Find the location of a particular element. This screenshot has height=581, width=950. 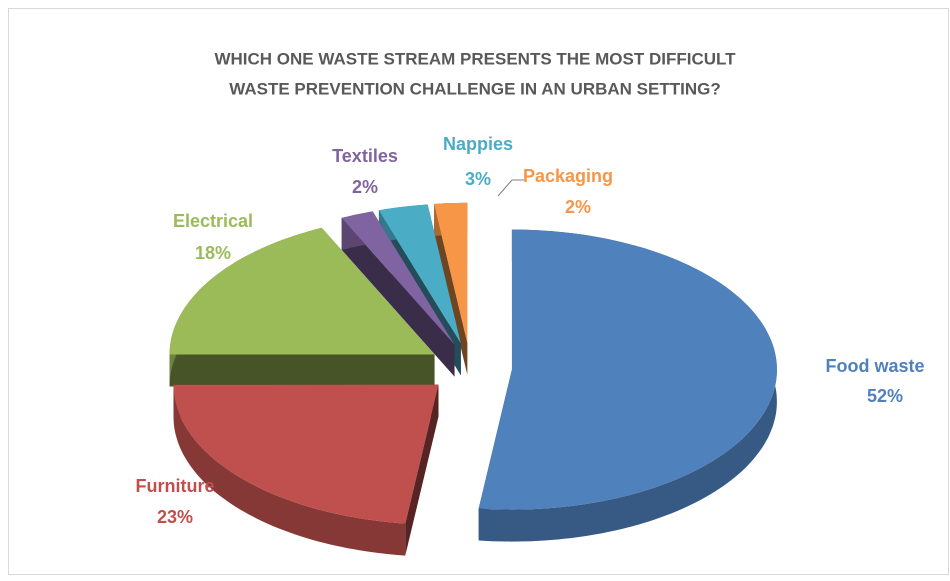

slice-label: Food waste is located at coordinates (874, 366).